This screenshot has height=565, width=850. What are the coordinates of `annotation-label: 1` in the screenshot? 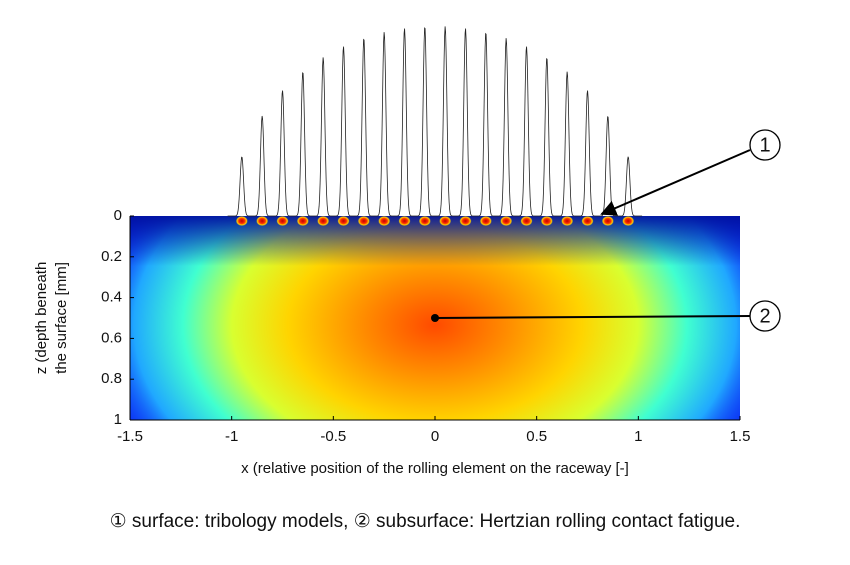 It's located at (764, 145).